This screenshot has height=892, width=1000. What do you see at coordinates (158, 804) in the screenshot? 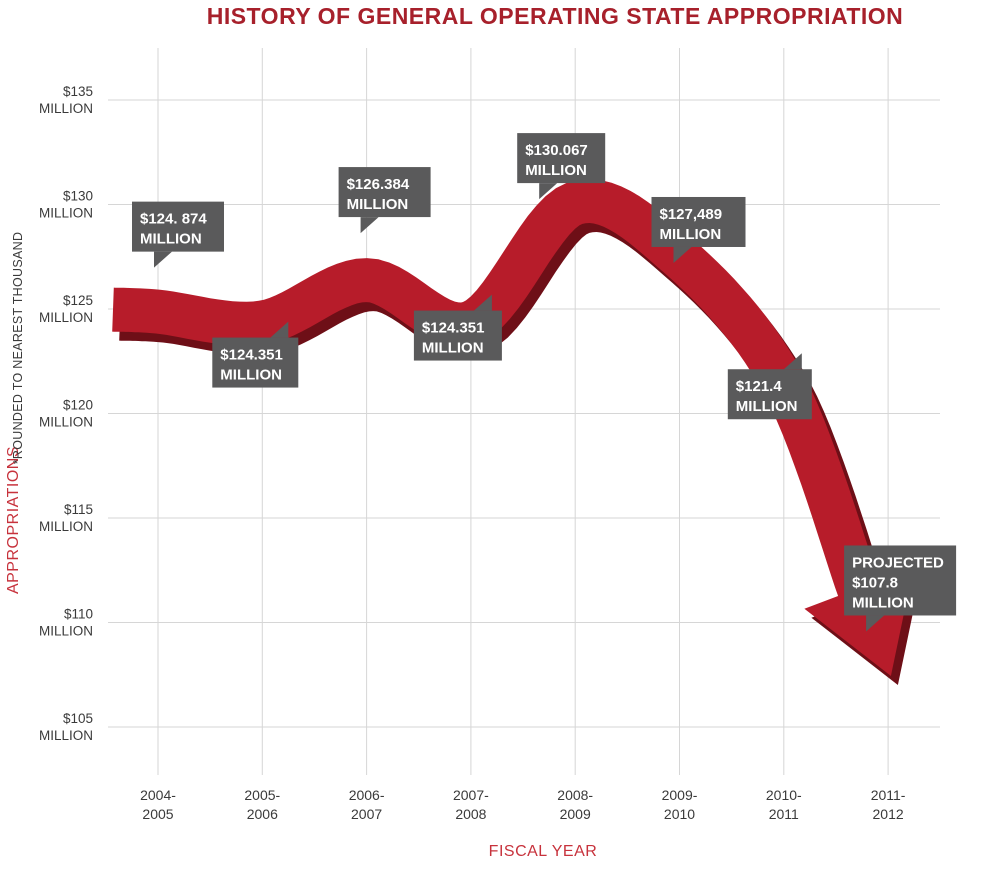
I see `x-tick-label: 2004-2005` at bounding box center [158, 804].